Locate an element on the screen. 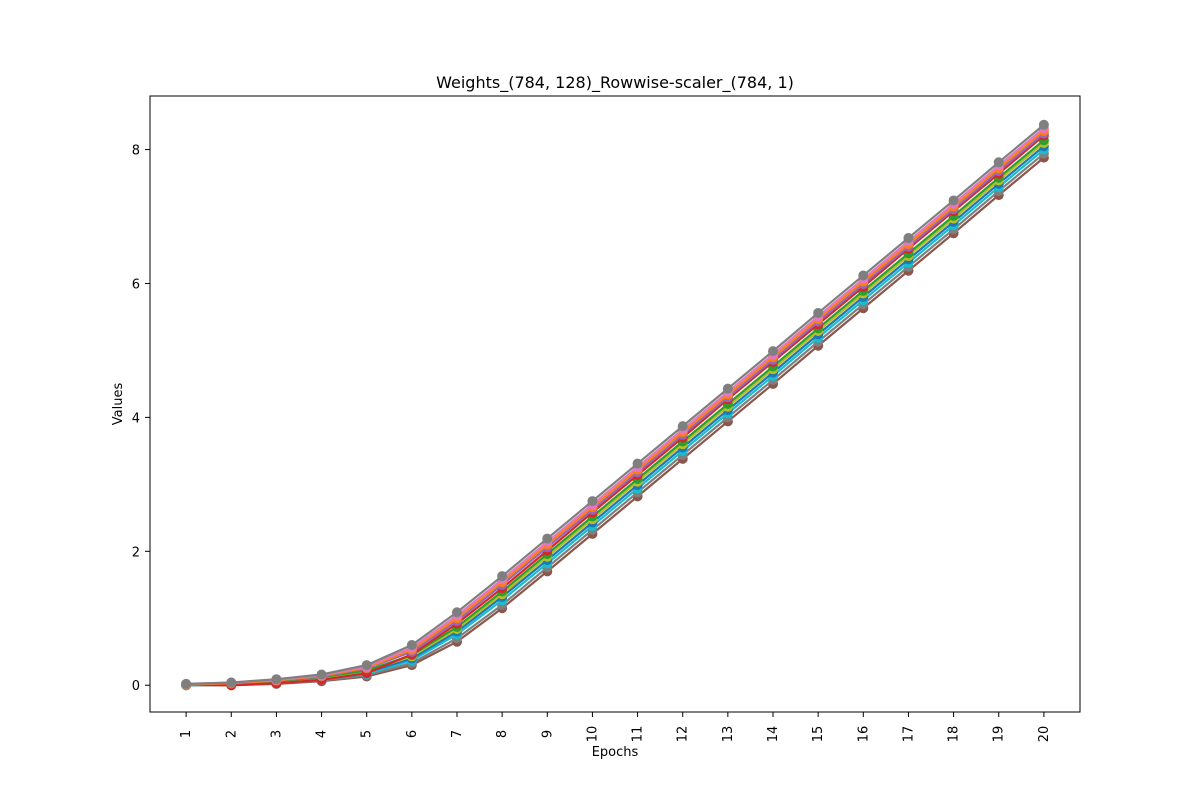 Image resolution: width=1200 pixels, height=804 pixels. x-tick-label: 14 is located at coordinates (773, 734).